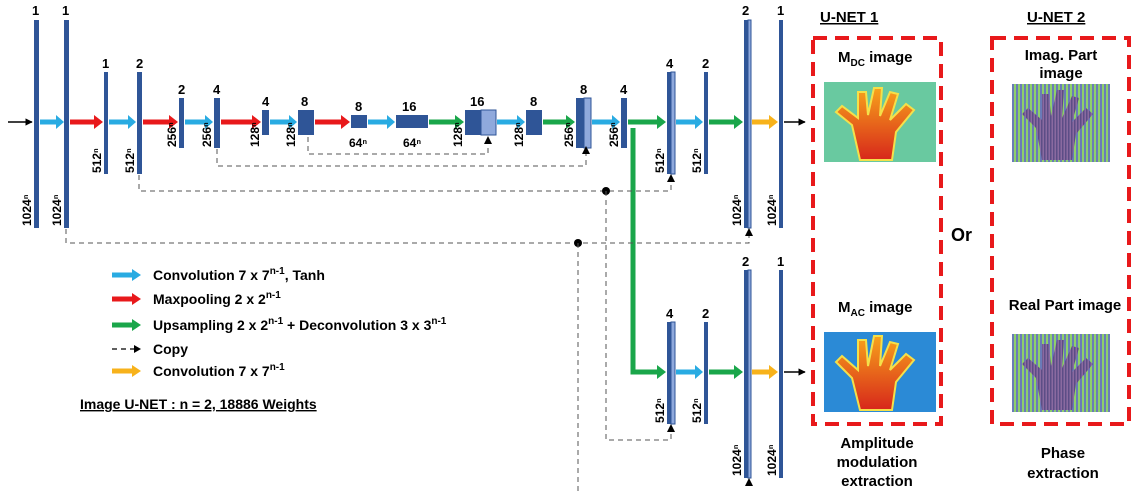 The width and height of the screenshot is (1134, 493). Describe the element at coordinates (1063, 473) in the screenshot. I see `caption-phase-2: extraction` at that location.